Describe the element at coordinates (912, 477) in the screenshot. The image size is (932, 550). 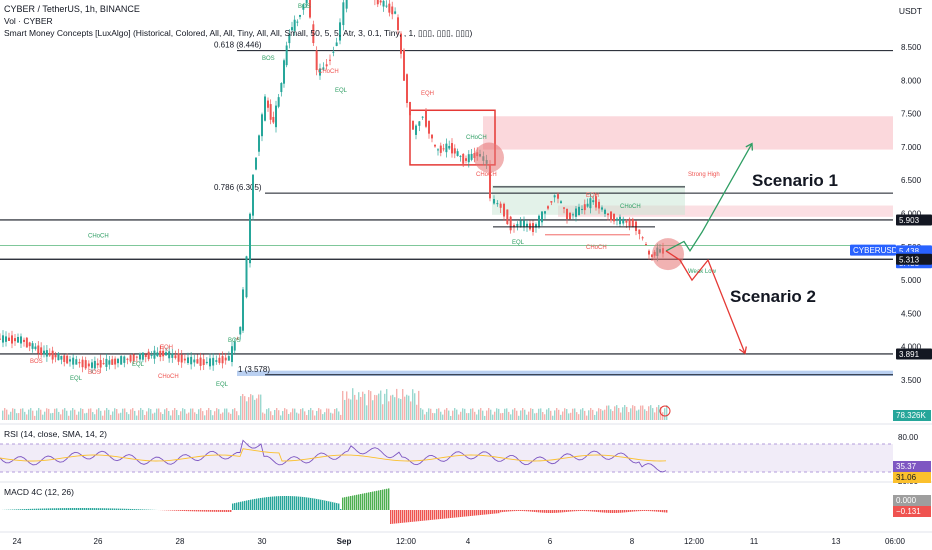
I see `rsi-ma-tag` at that location.